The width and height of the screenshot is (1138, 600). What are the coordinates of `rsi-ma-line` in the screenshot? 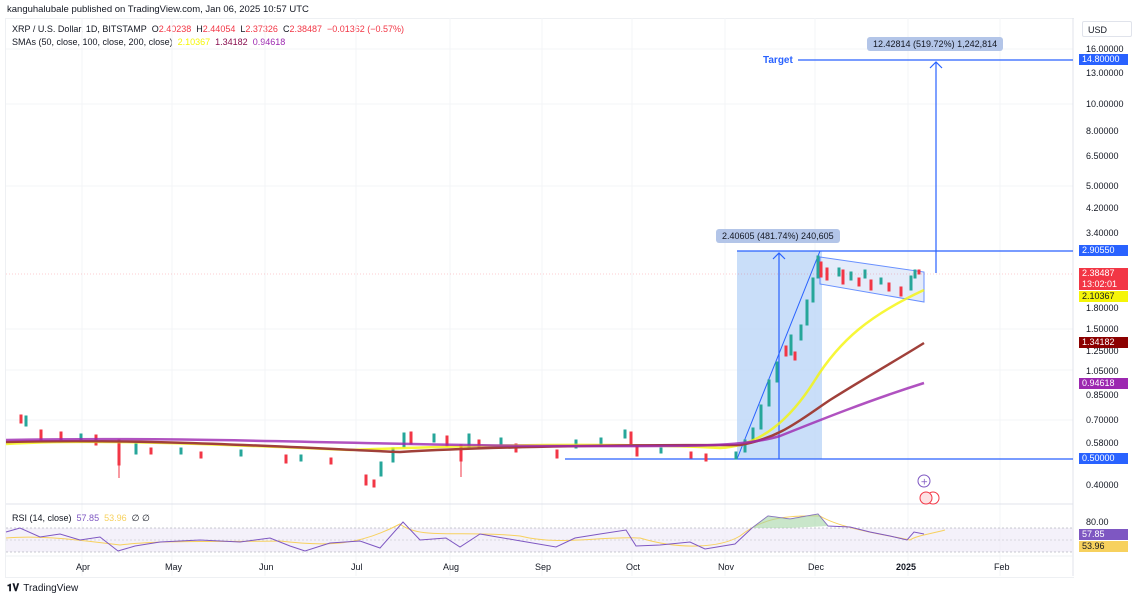 It's located at (475, 531).